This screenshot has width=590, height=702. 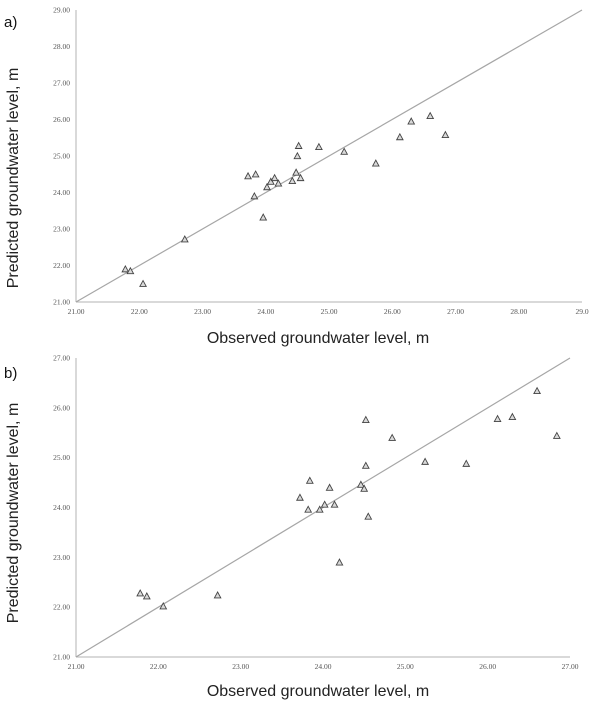 What do you see at coordinates (518, 311) in the screenshot?
I see `x-tick-label: 28.00` at bounding box center [518, 311].